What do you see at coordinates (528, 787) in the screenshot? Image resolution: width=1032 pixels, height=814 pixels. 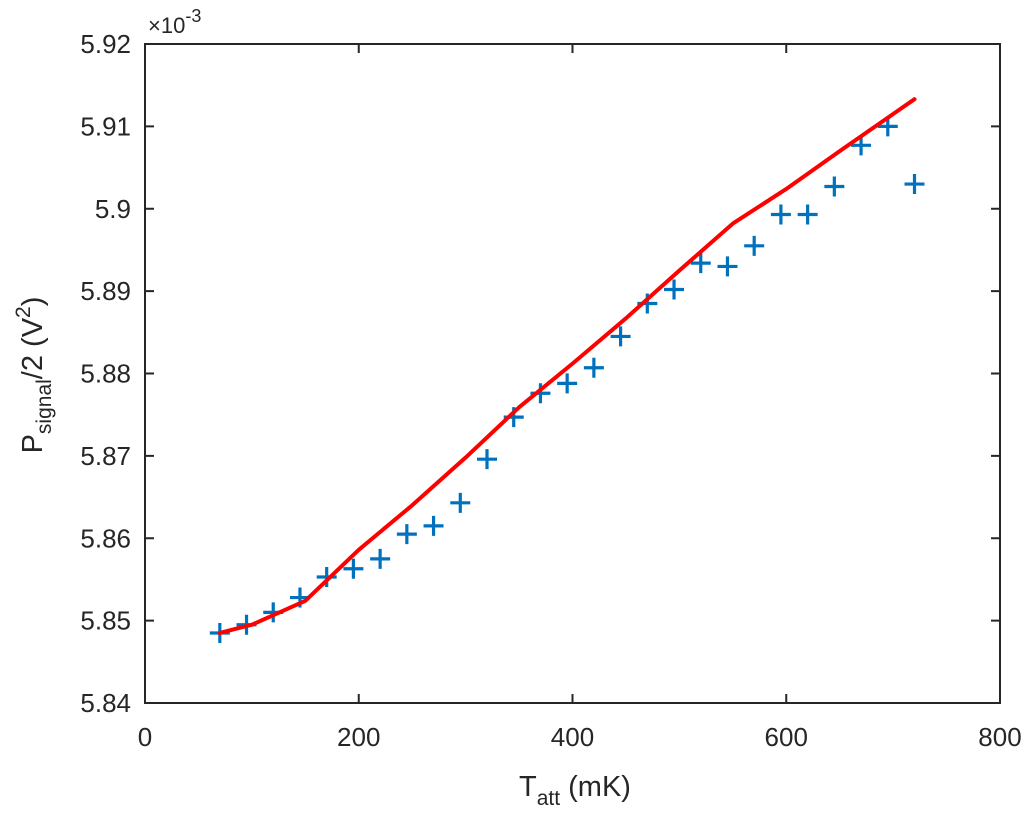 I see `x-axis-title-main: T` at bounding box center [528, 787].